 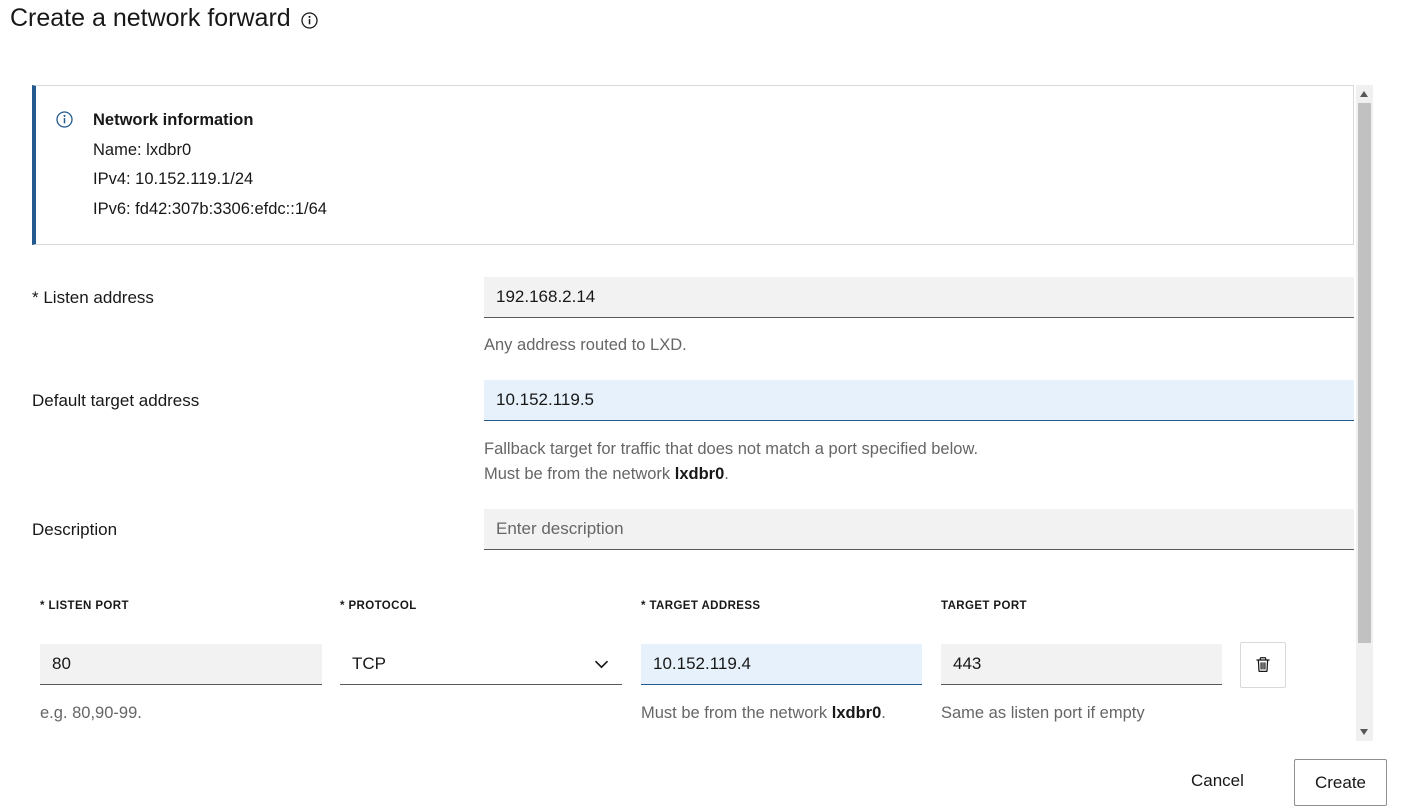 I want to click on scroll-down-icon, so click(x=1364, y=732).